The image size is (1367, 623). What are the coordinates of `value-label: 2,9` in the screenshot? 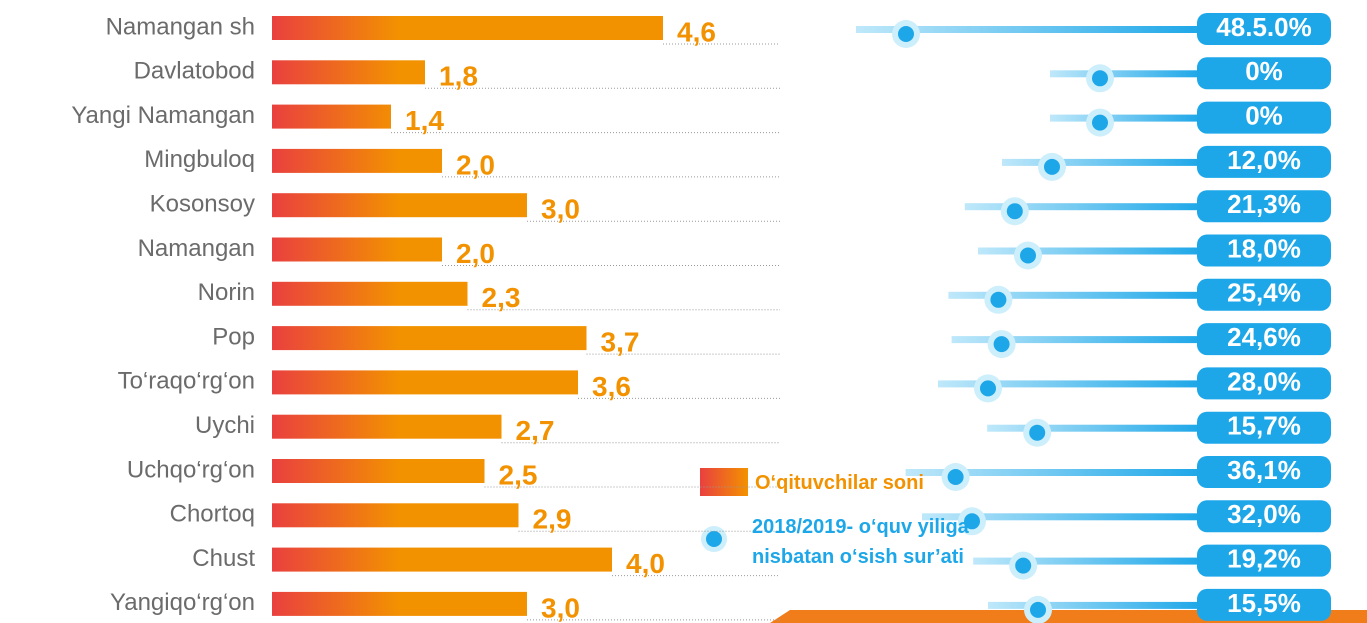 It's located at (552, 519).